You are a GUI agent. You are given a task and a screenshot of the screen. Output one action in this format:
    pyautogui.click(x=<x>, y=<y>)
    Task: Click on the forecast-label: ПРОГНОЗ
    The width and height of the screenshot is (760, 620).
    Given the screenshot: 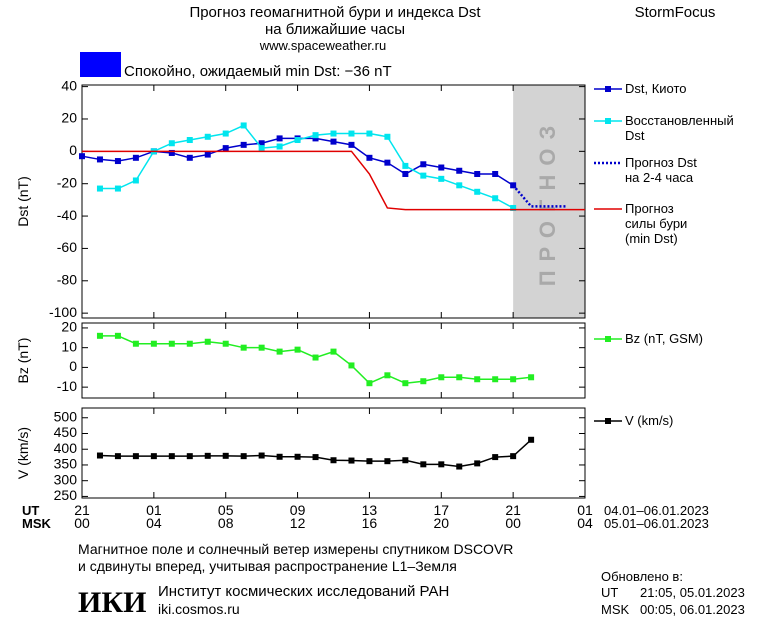 What is the action you would take?
    pyautogui.click(x=547, y=202)
    